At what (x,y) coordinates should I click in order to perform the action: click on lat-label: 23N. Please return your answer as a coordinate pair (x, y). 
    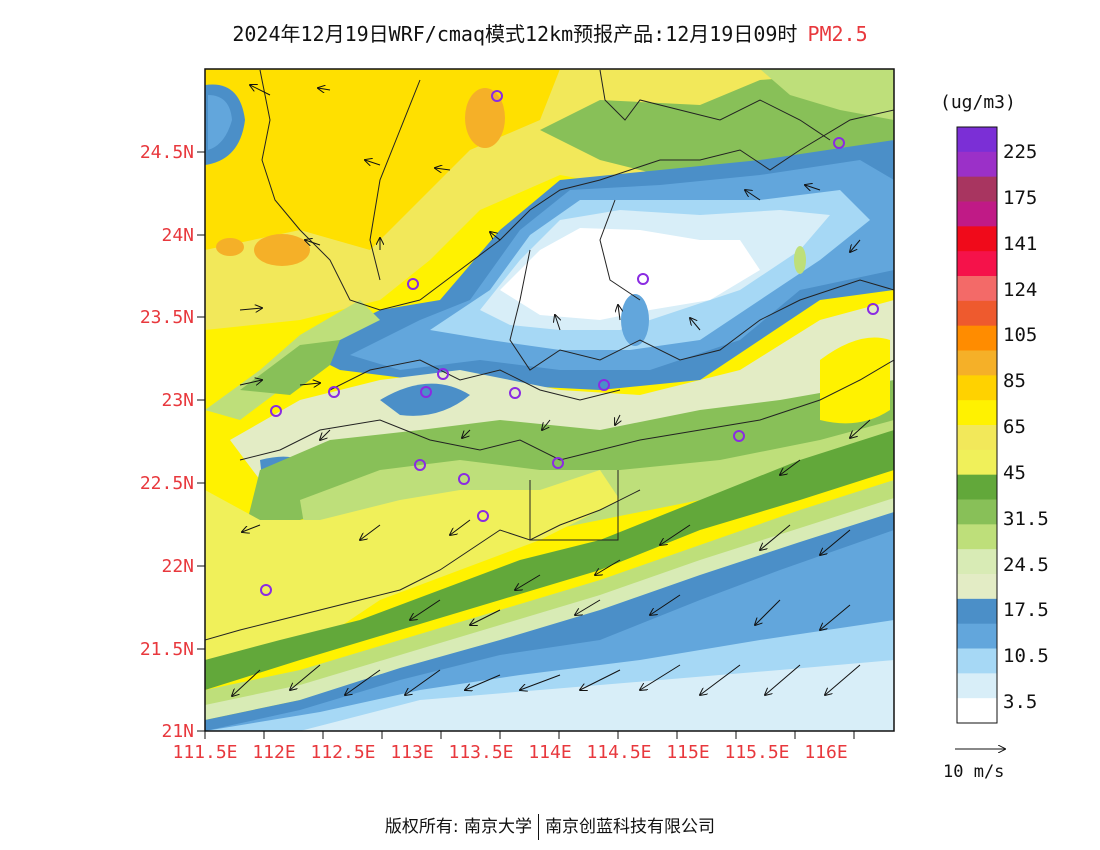
    Looking at the image, I should click on (177, 400).